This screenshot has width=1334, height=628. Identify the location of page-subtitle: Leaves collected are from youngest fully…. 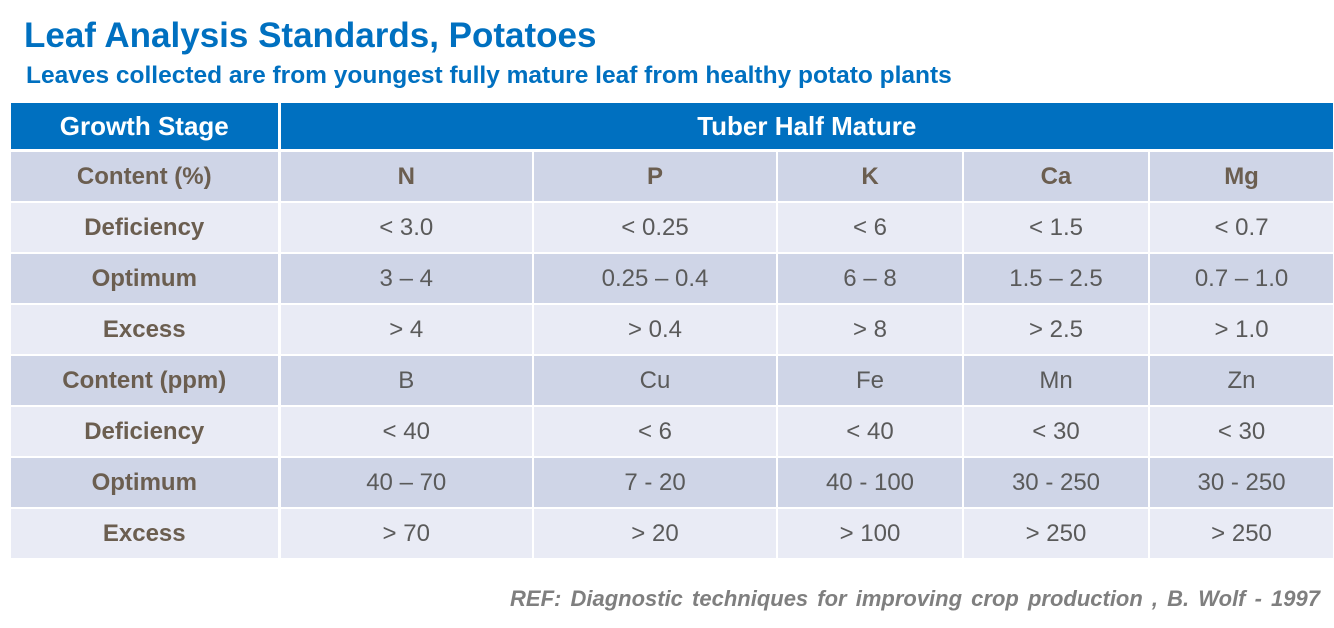
(489, 75).